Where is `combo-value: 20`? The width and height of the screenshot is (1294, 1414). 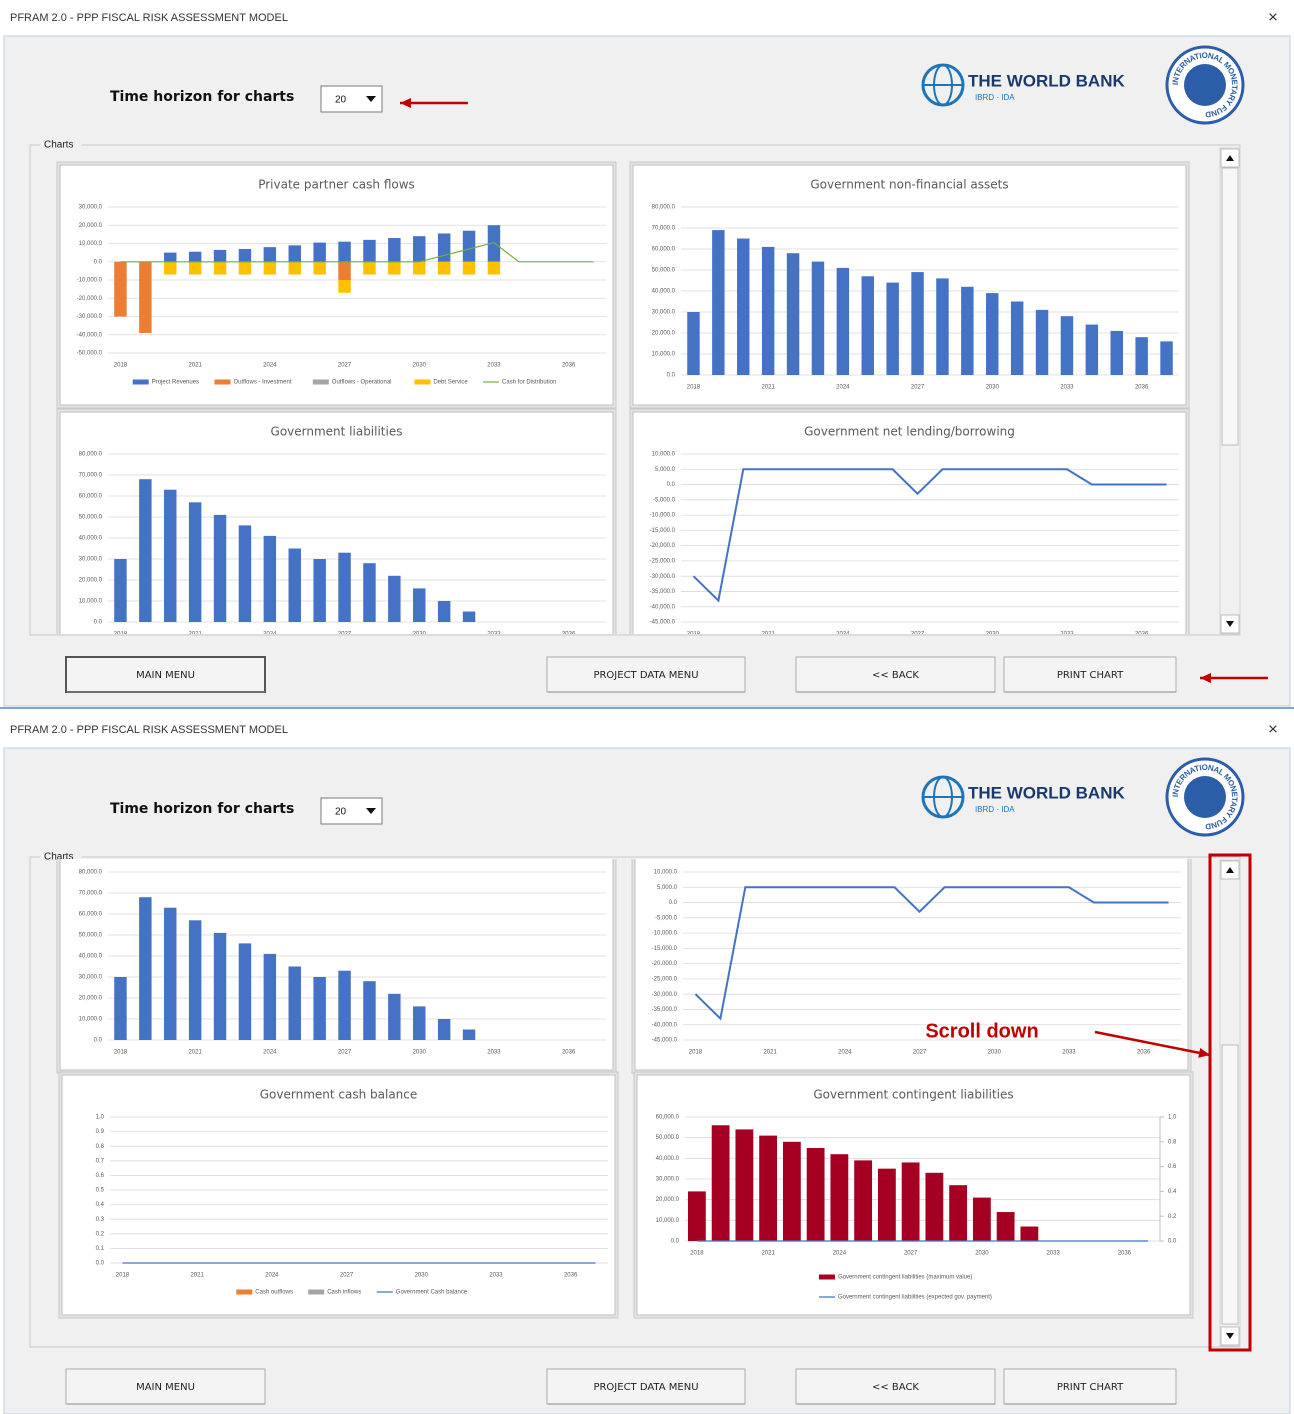 combo-value: 20 is located at coordinates (341, 812).